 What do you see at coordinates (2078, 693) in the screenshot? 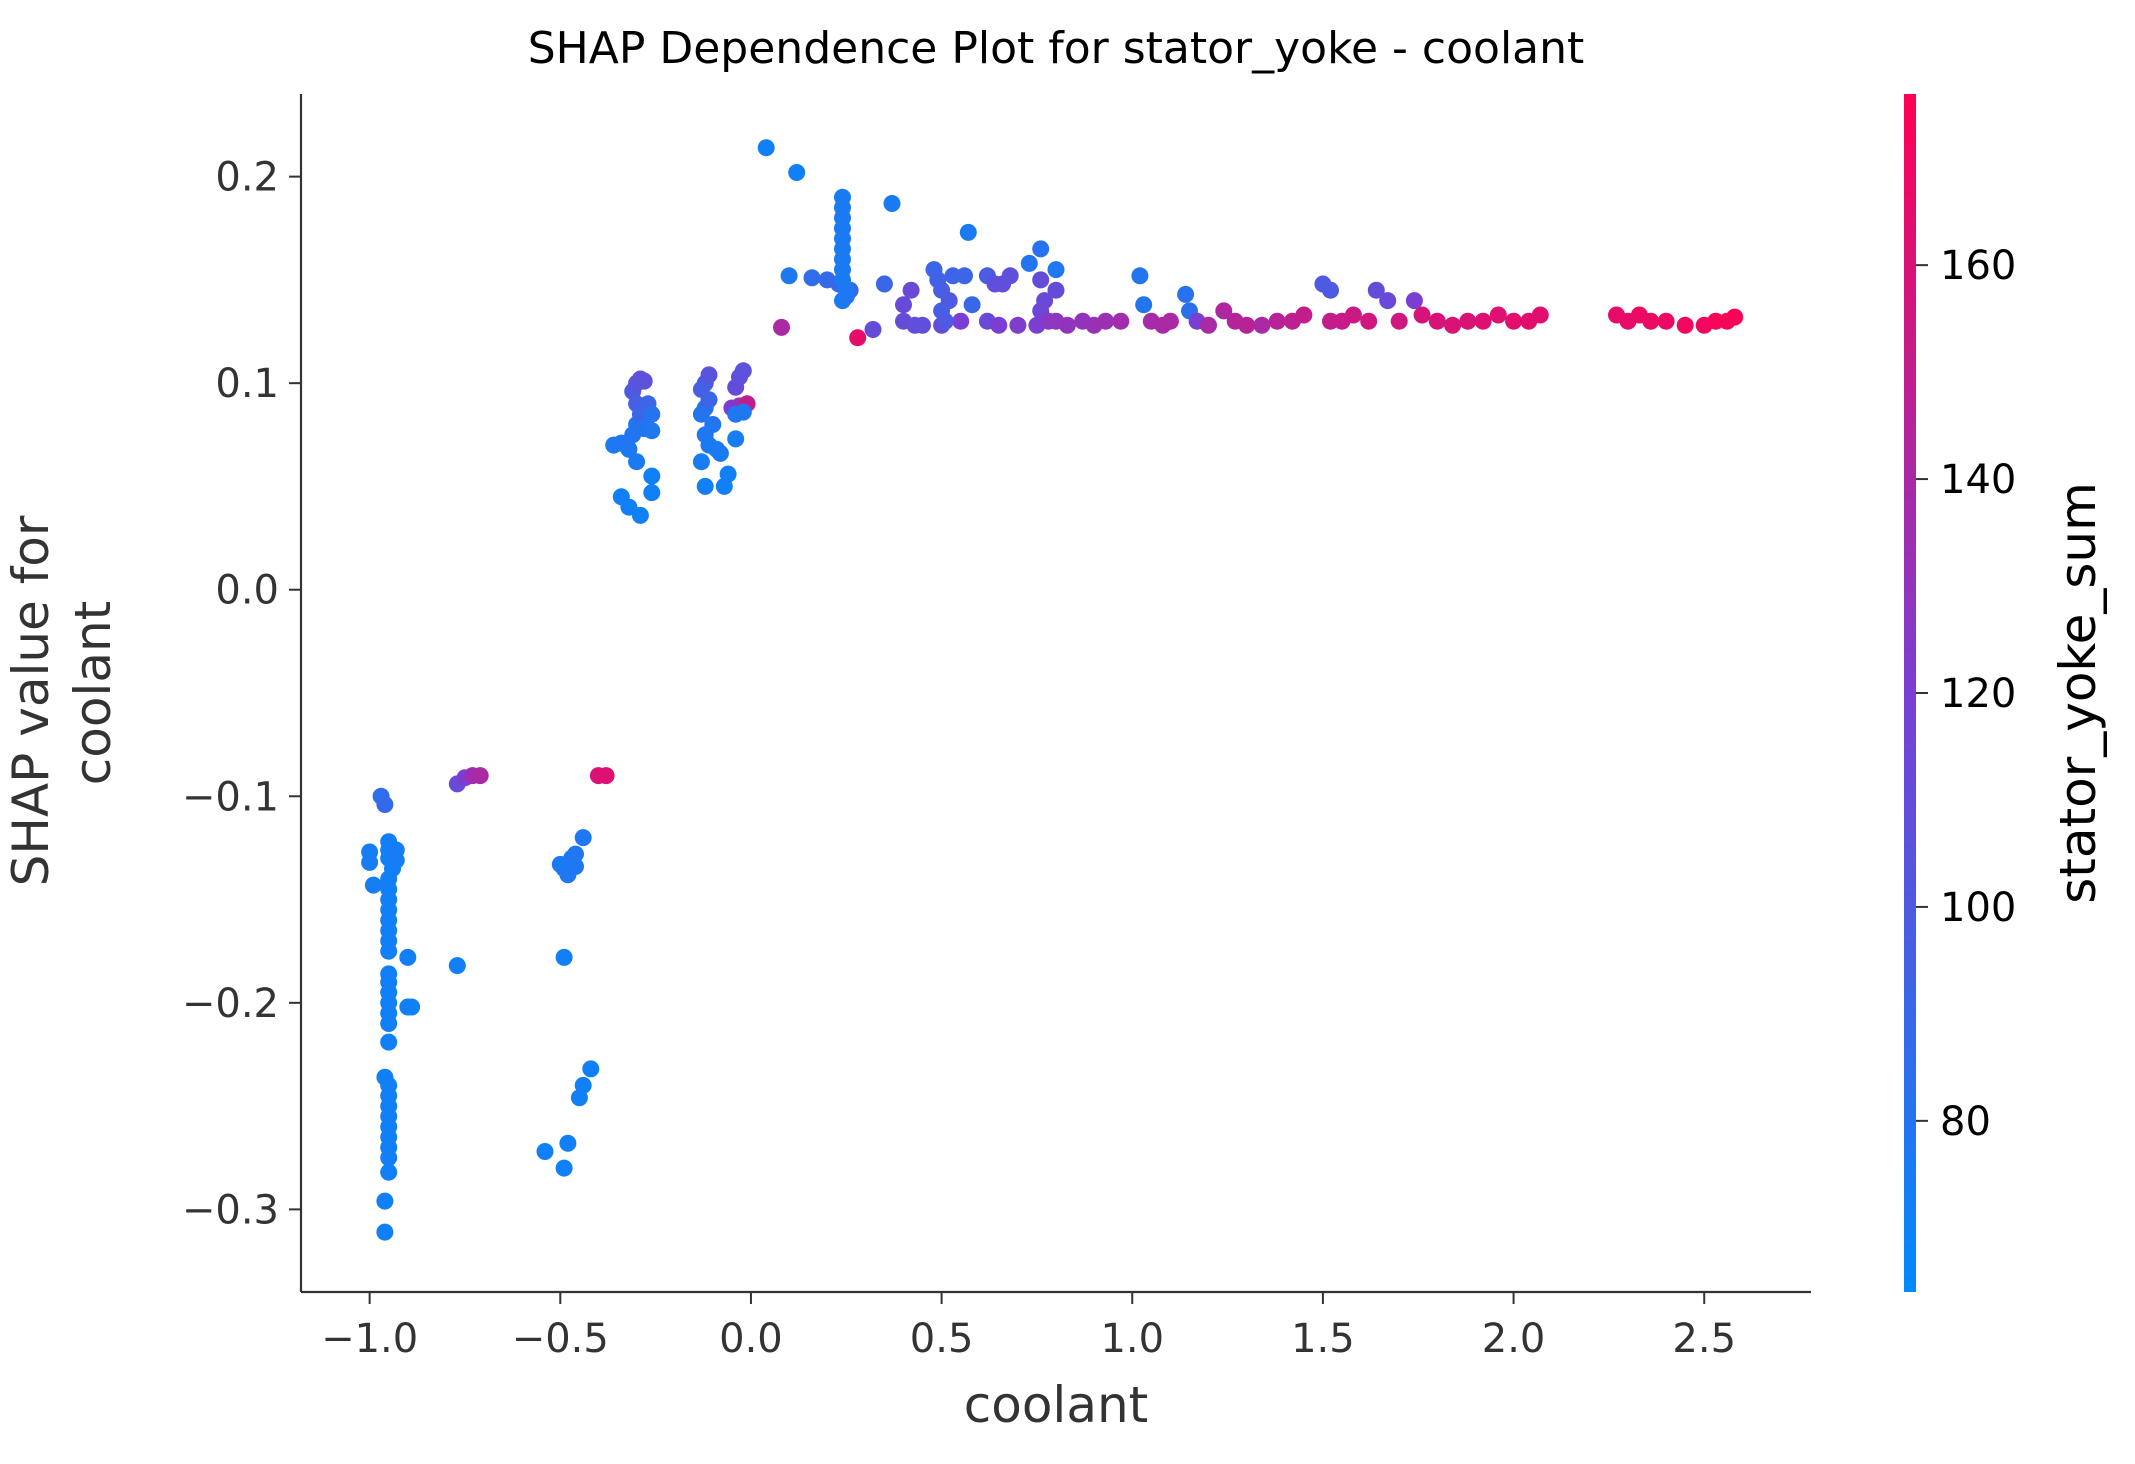
I see `colorbar-label: stator_yoke_sum` at bounding box center [2078, 693].